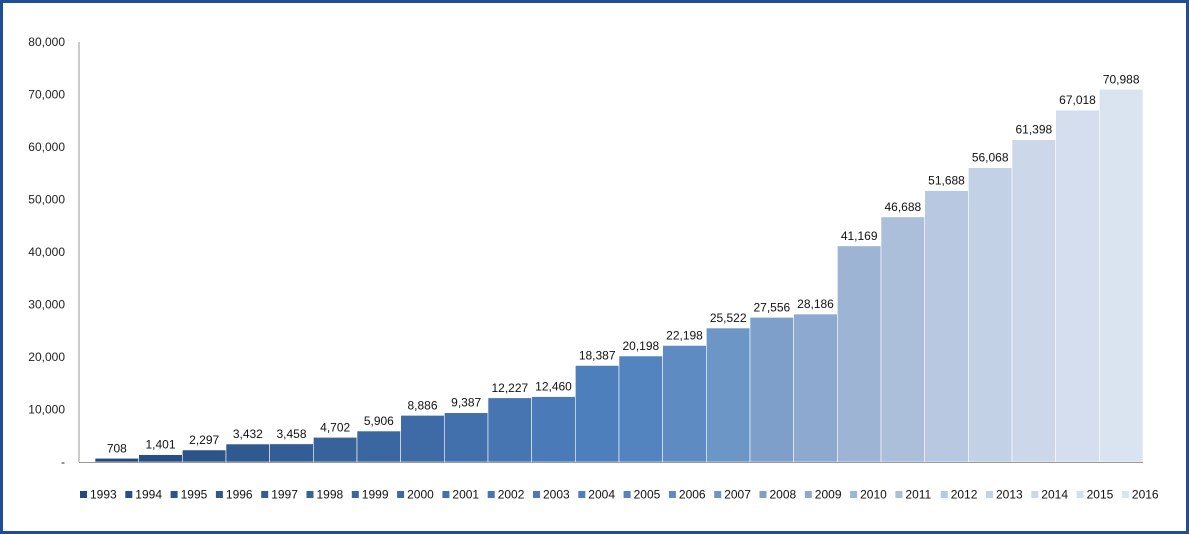 This screenshot has width=1189, height=534. I want to click on legend-item: 2016, so click(1140, 495).